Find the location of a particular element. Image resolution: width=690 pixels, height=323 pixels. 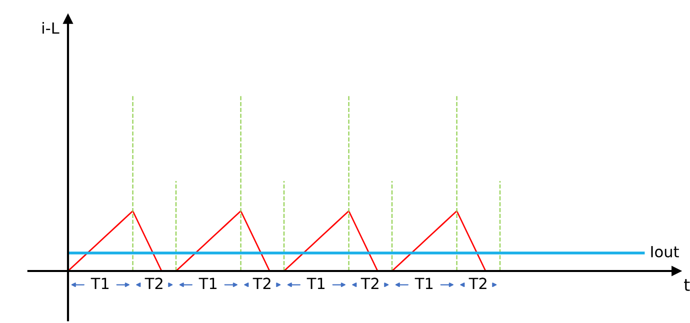

text: i-L is located at coordinates (51, 28).